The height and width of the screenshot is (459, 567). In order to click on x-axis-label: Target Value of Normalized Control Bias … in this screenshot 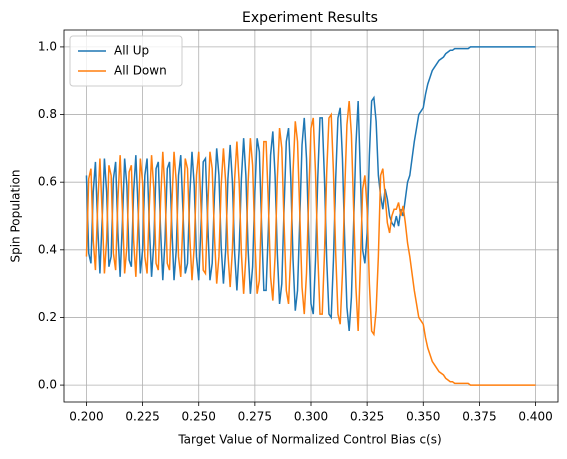, I will do `click(309, 440)`.